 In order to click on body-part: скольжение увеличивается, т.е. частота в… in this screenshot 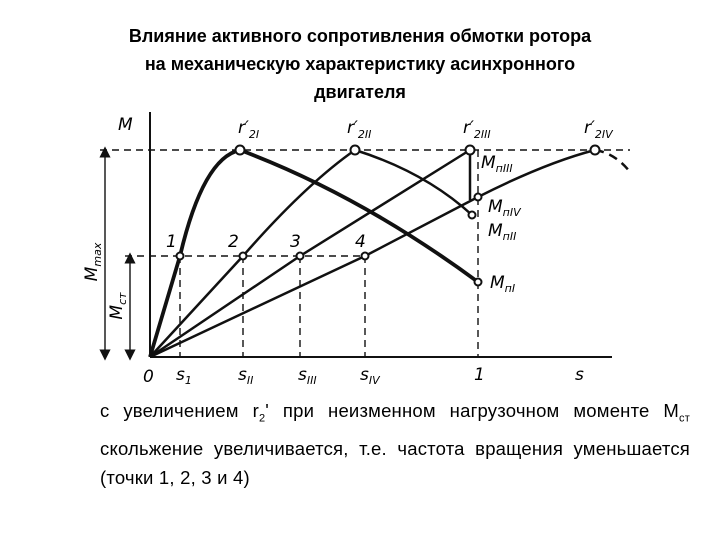, I will do `click(395, 462)`.